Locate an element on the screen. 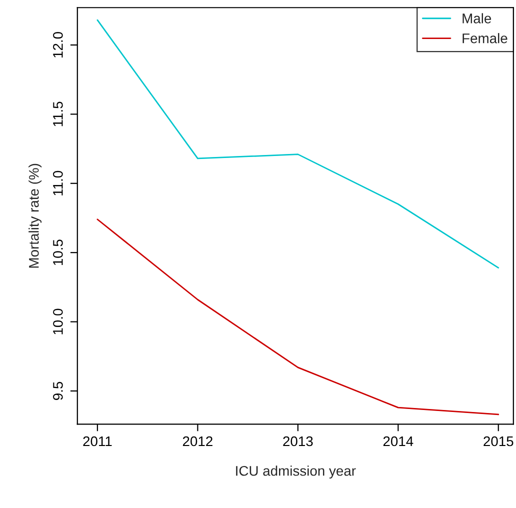  x-tick-label: 2014 is located at coordinates (398, 441).